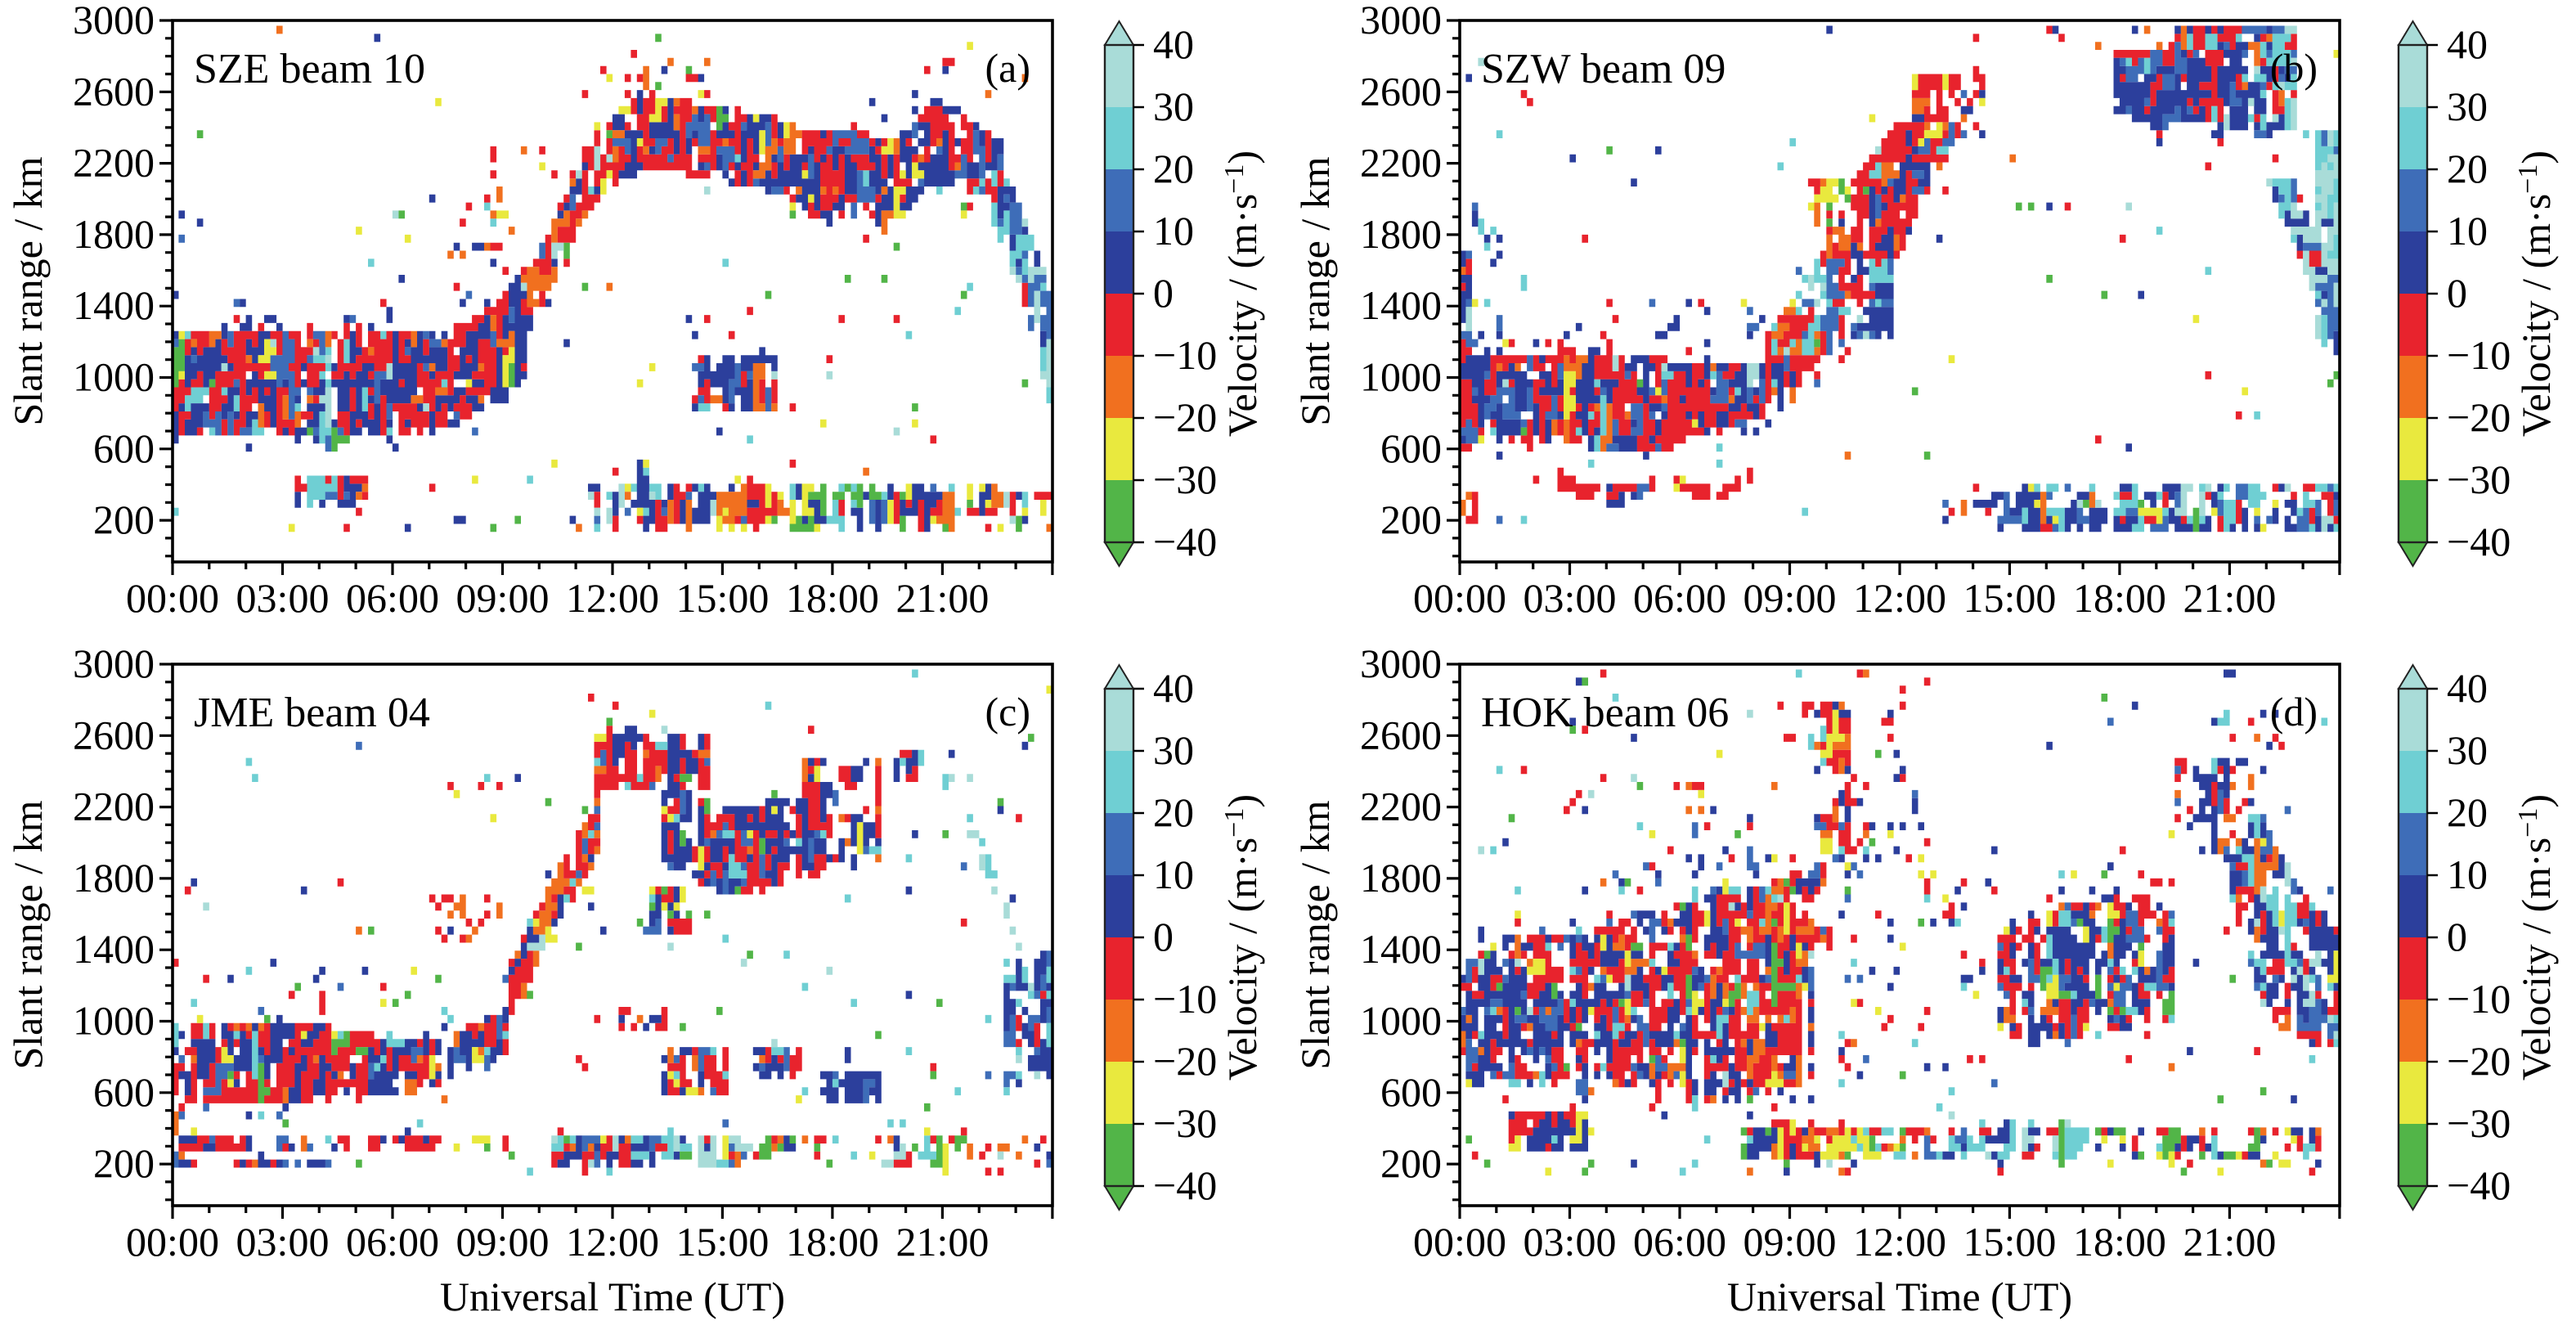 The image size is (2576, 1321). Describe the element at coordinates (312, 713) in the screenshot. I see `svg-text: JME beam 04` at that location.